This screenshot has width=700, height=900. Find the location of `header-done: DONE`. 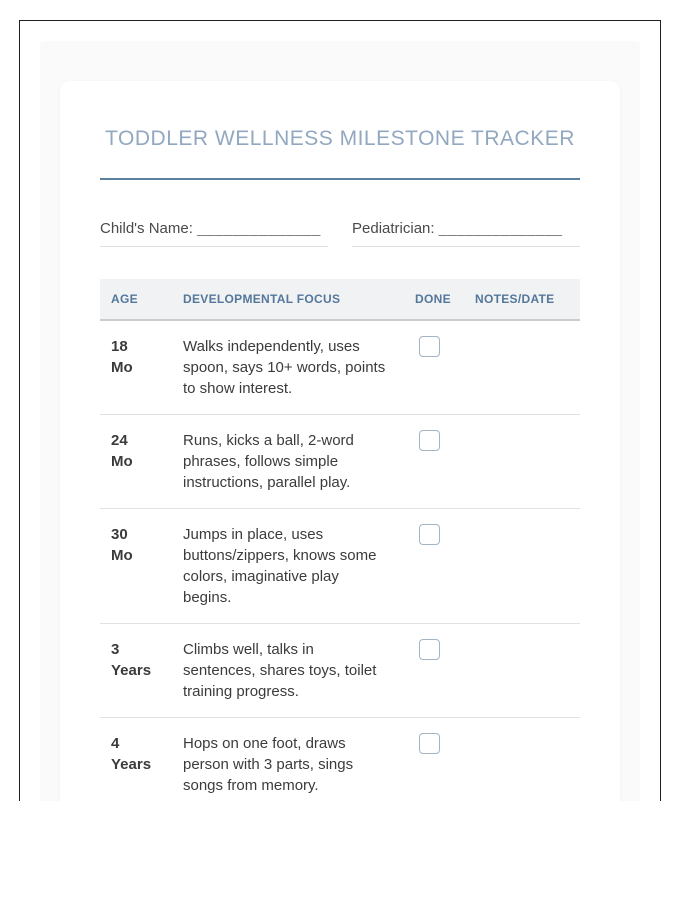

header-done: DONE is located at coordinates (434, 300).